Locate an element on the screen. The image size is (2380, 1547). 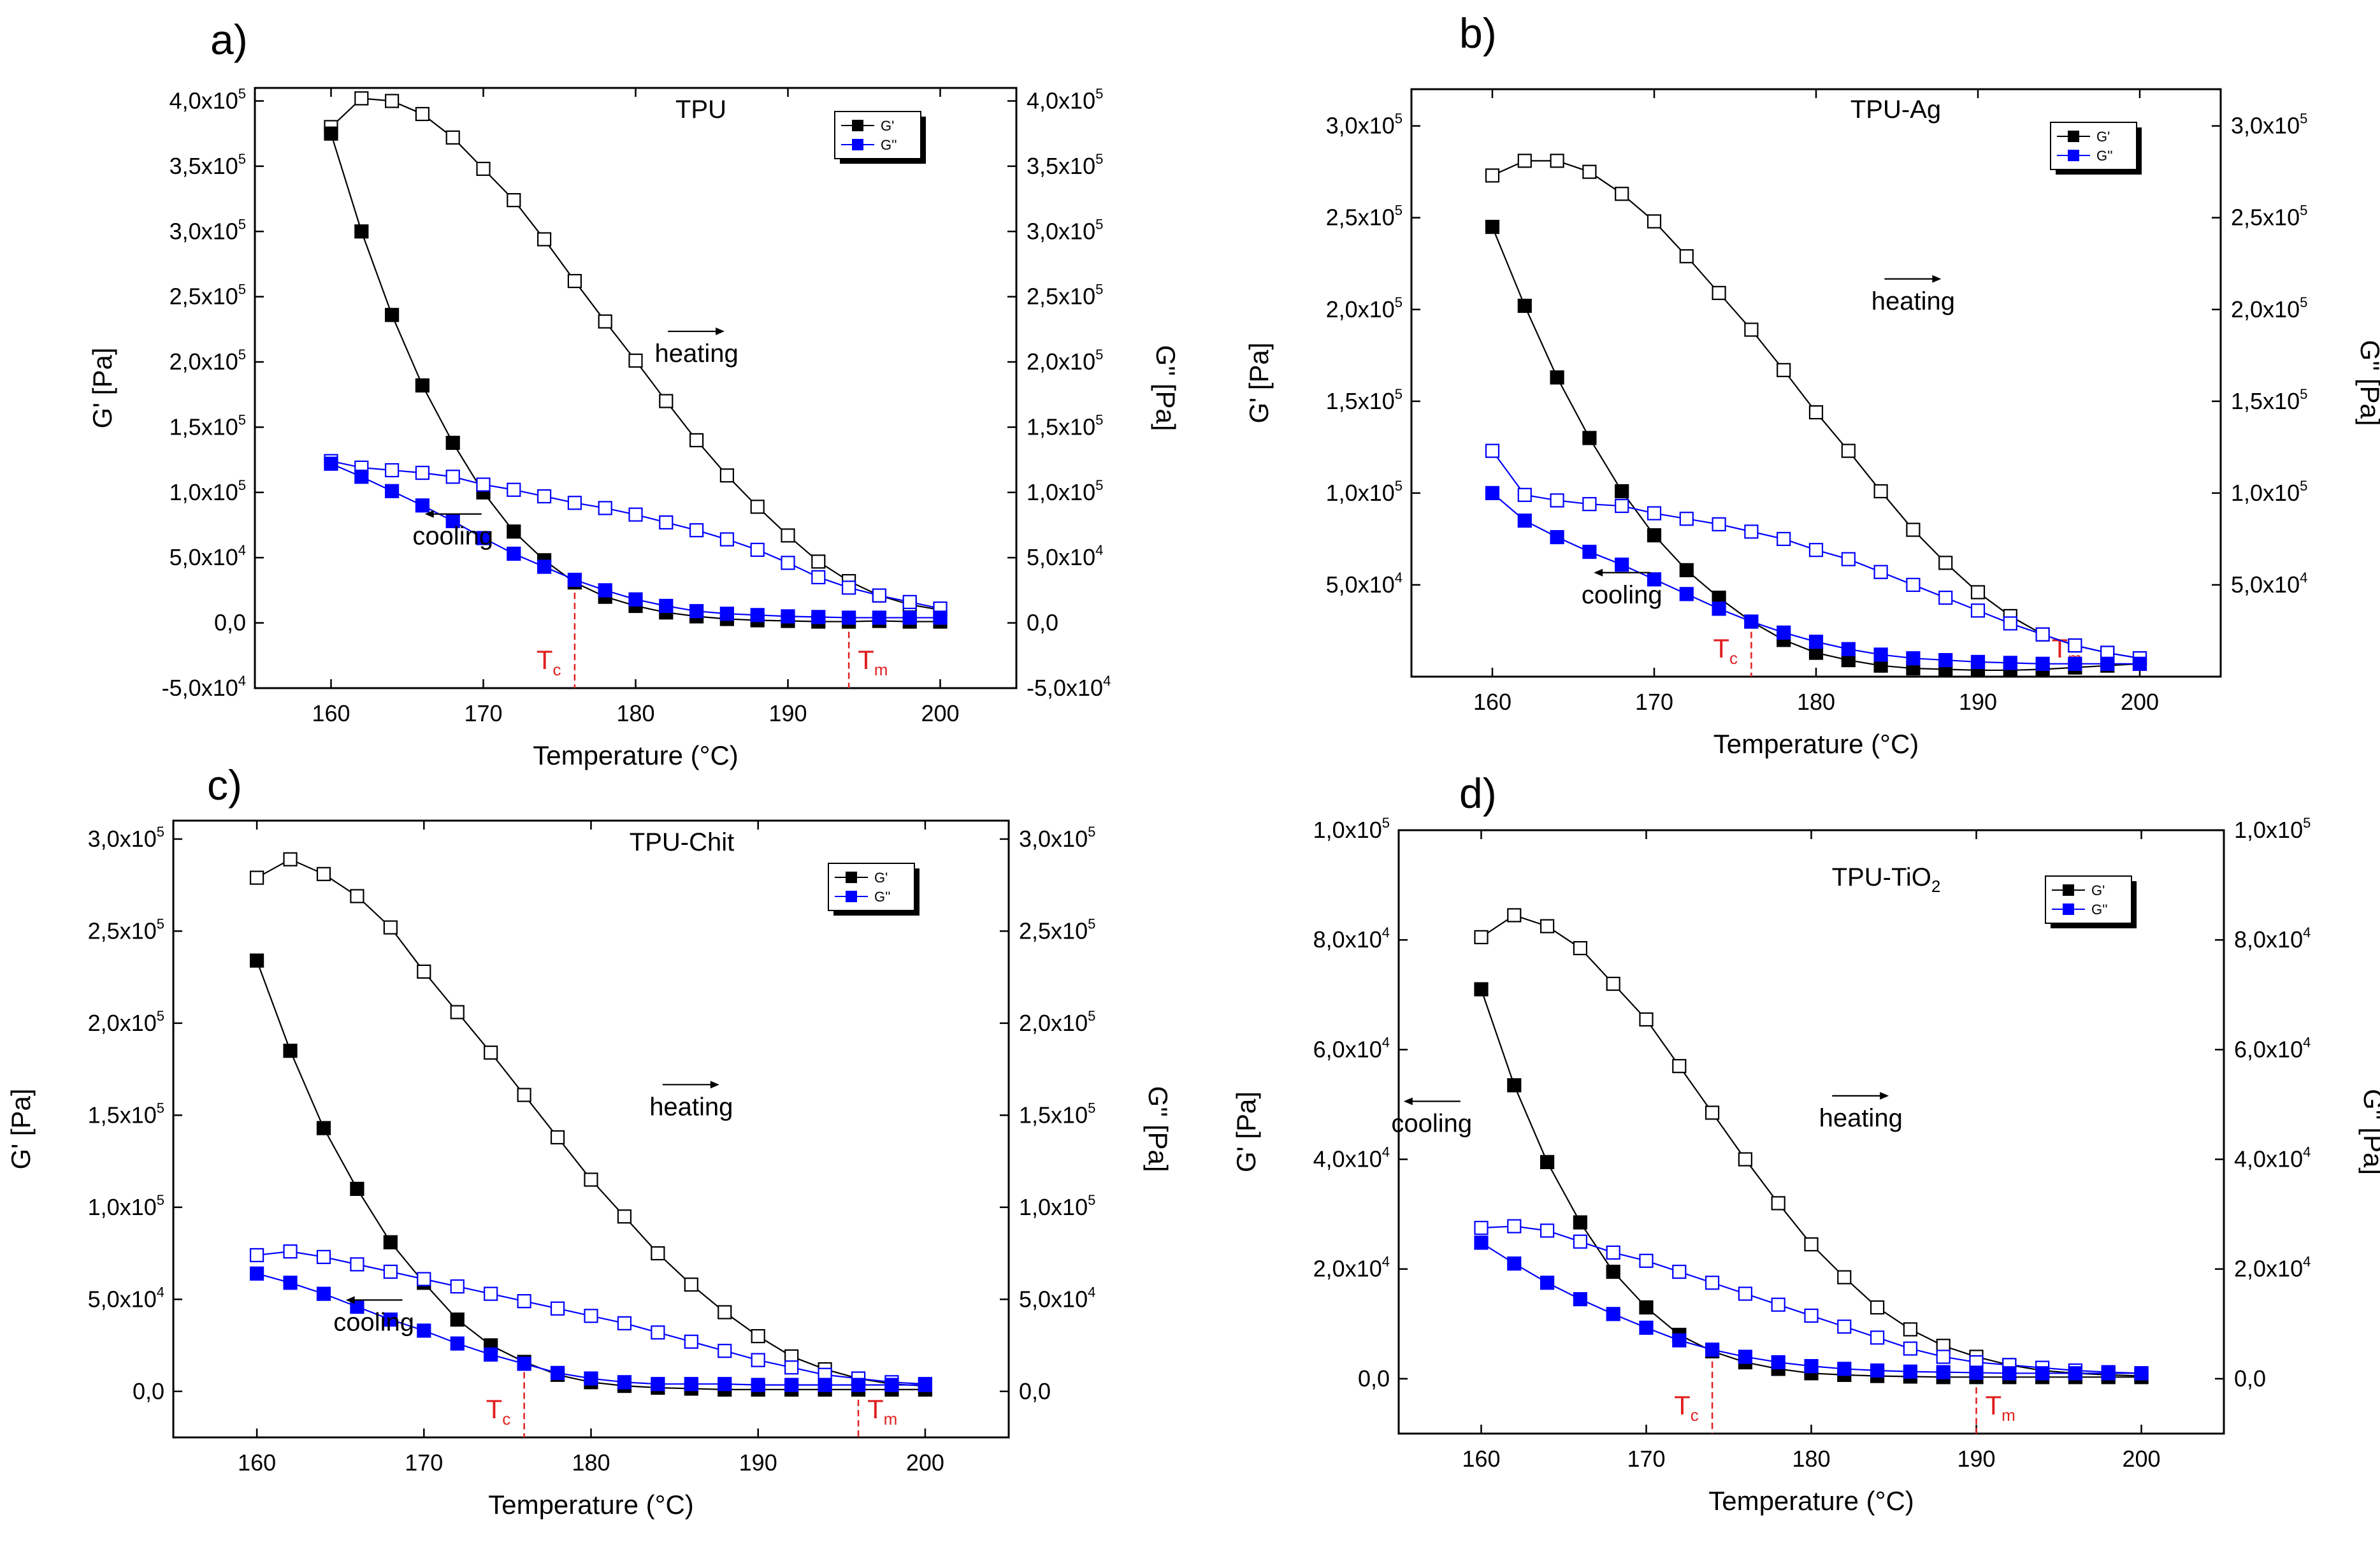
panel-letter: a) is located at coordinates (229, 39).